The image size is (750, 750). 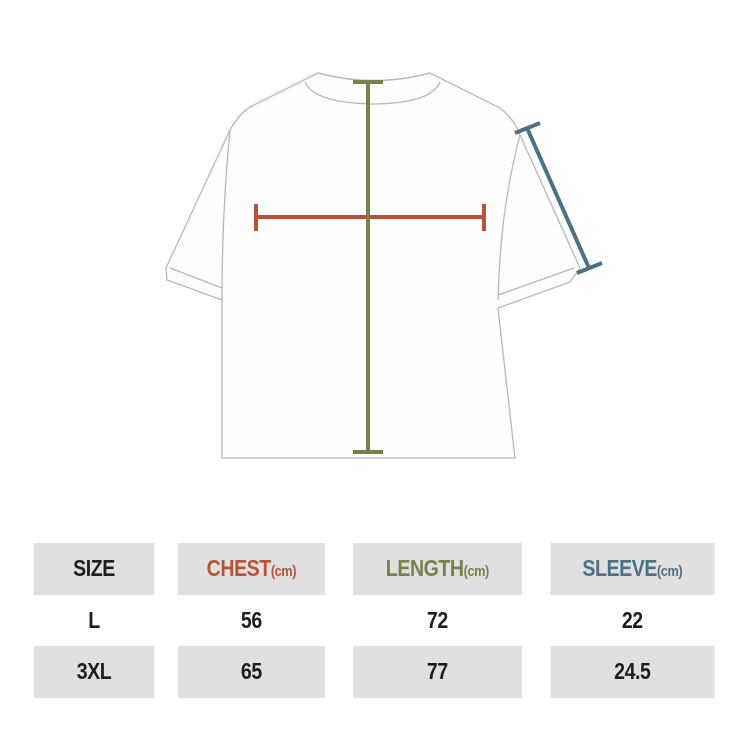 What do you see at coordinates (437, 619) in the screenshot?
I see `cell-length: 72` at bounding box center [437, 619].